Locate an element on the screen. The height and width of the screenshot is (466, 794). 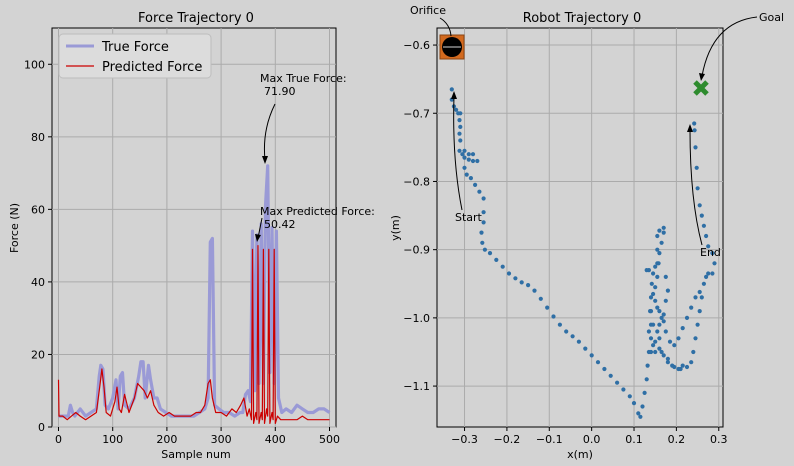
annotation-max-predicted-force-value: 50.42 is located at coordinates (280, 224).